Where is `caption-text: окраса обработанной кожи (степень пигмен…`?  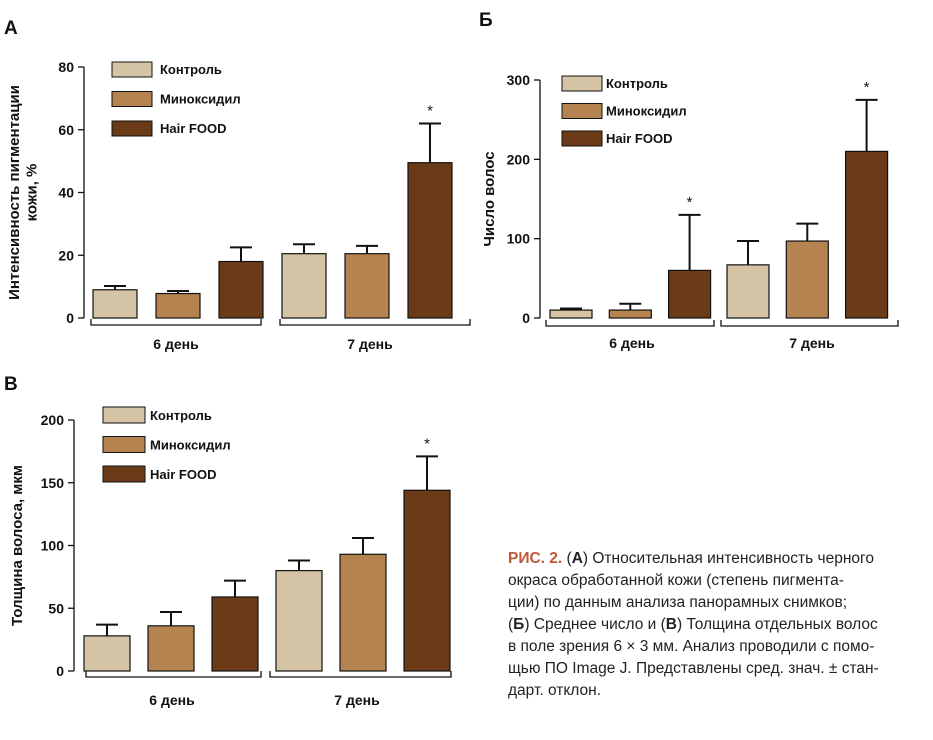 caption-text: окраса обработанной кожи (степень пигмен… is located at coordinates (676, 580).